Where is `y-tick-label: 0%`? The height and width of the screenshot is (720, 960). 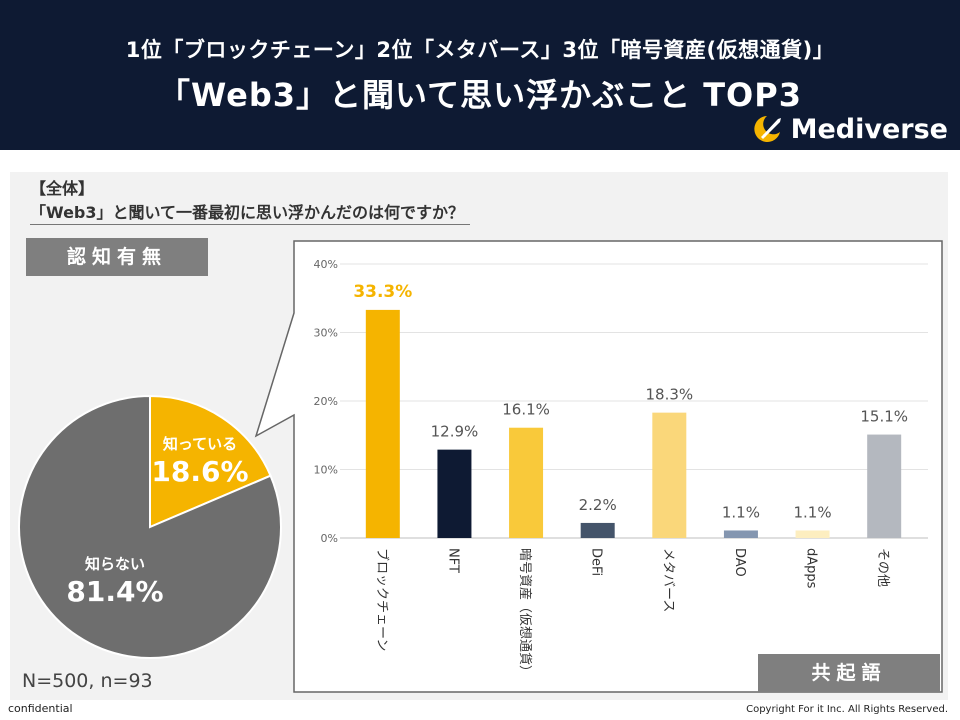 y-tick-label: 0% is located at coordinates (329, 538).